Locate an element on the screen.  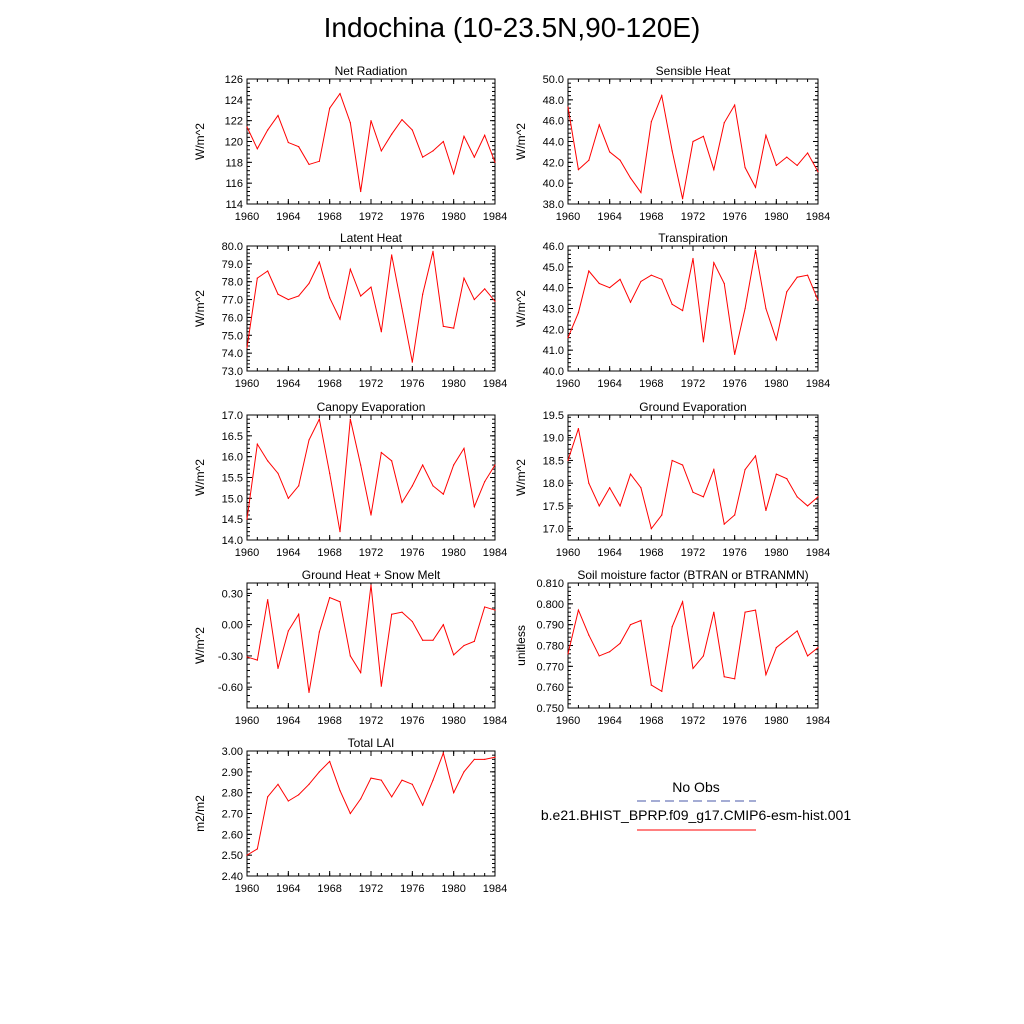
y-tick-label: 48.0 is located at coordinates (553, 101).